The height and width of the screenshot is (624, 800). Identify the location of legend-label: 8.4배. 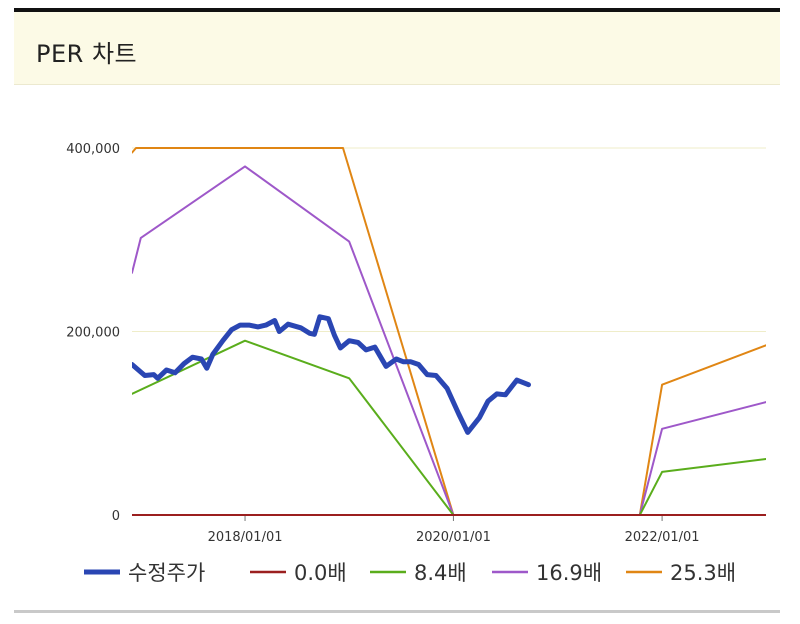
(440, 573).